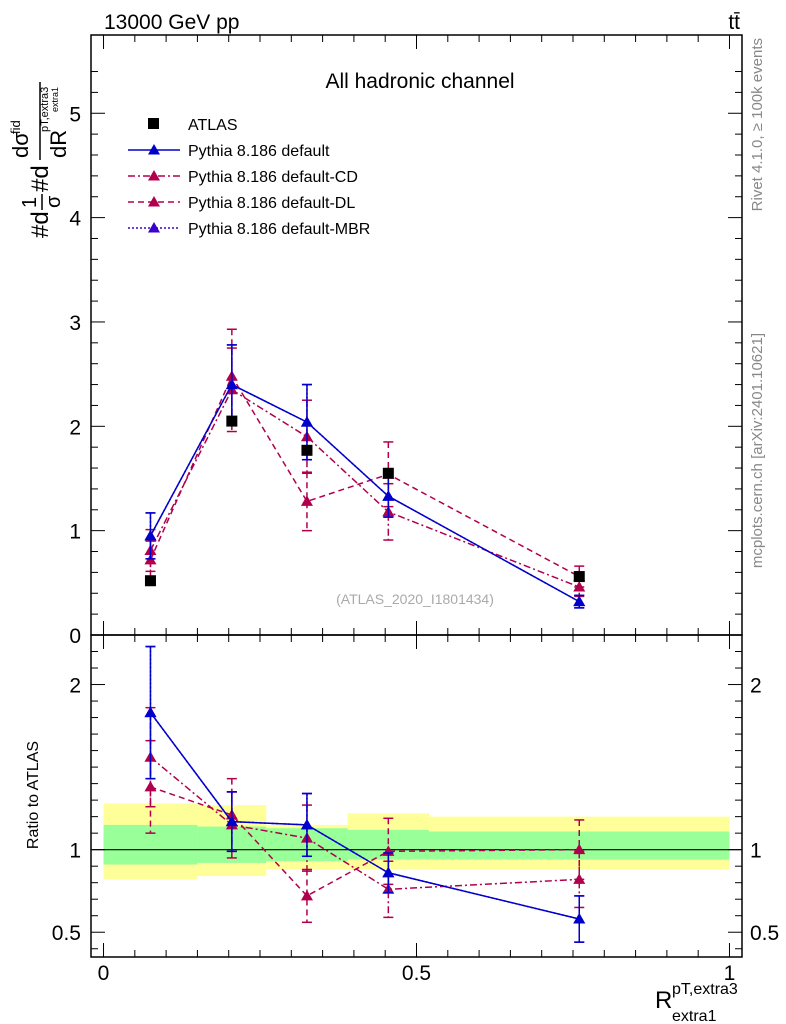 The width and height of the screenshot is (786, 1024). Describe the element at coordinates (415, 599) in the screenshot. I see `watermark: (ATLAS_2020_I1801434)` at that location.